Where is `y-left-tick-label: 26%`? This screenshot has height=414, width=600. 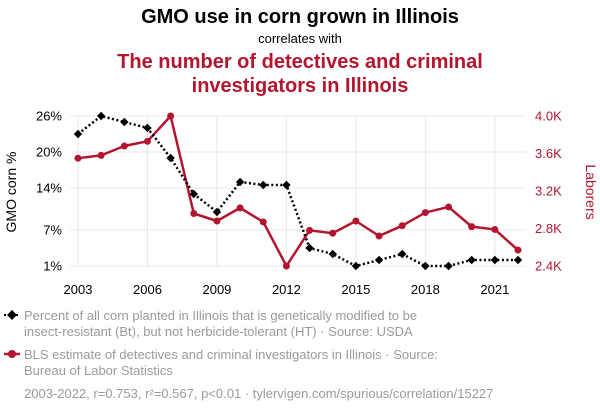
y-left-tick-label: 26% is located at coordinates (49, 116).